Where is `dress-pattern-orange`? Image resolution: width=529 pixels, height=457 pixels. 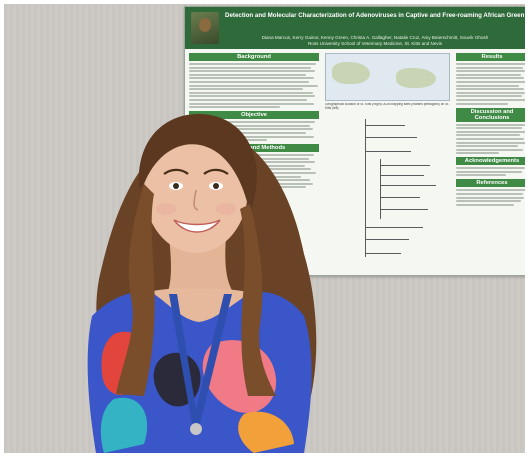
dress-pattern-orange is located at coordinates (266, 432).